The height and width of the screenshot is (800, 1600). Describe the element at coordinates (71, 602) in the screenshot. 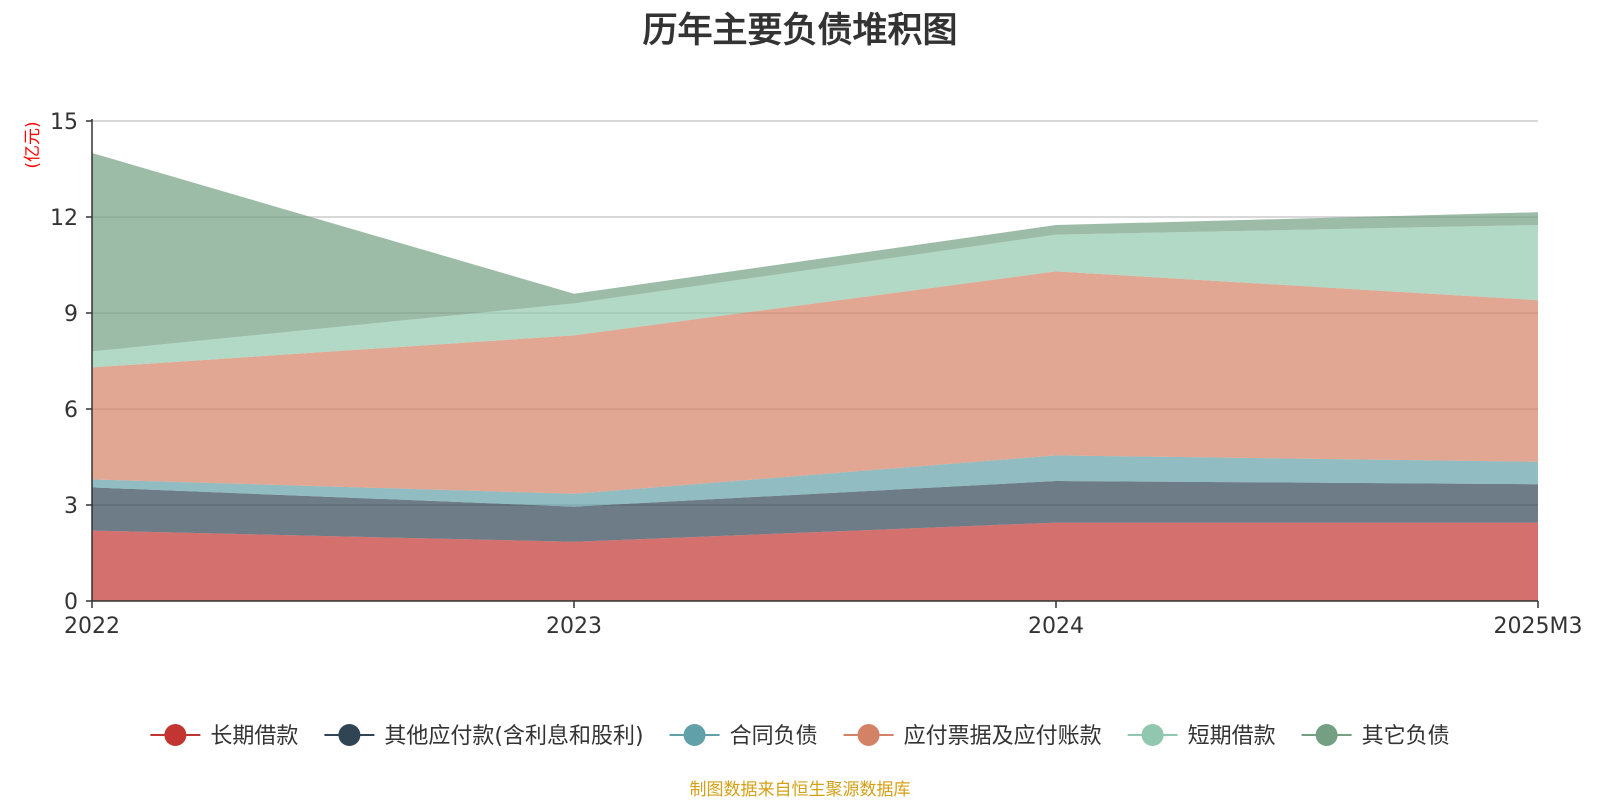

I see `y-tick-label: 0` at that location.